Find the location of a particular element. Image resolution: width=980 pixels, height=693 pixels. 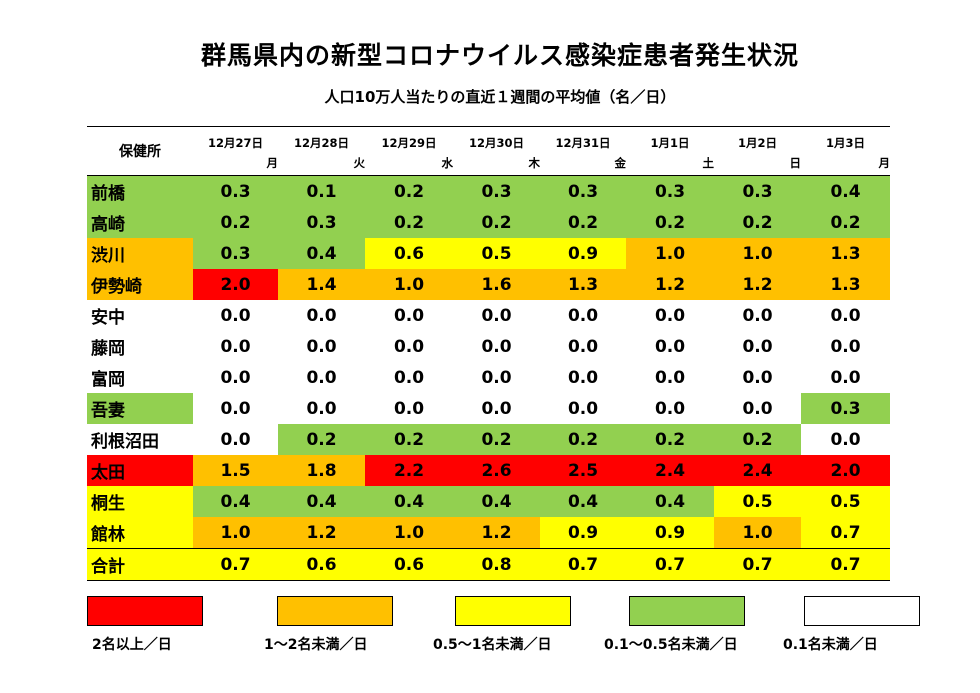

value-cell: 2.4 is located at coordinates (757, 470).